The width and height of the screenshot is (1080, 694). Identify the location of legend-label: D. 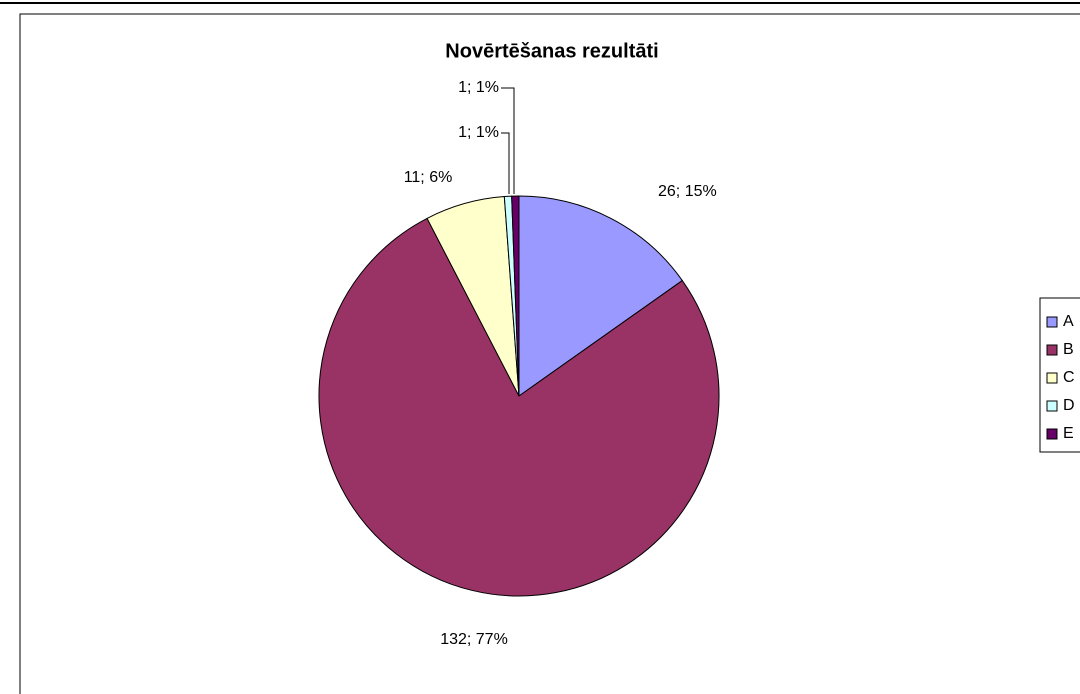
(1069, 405).